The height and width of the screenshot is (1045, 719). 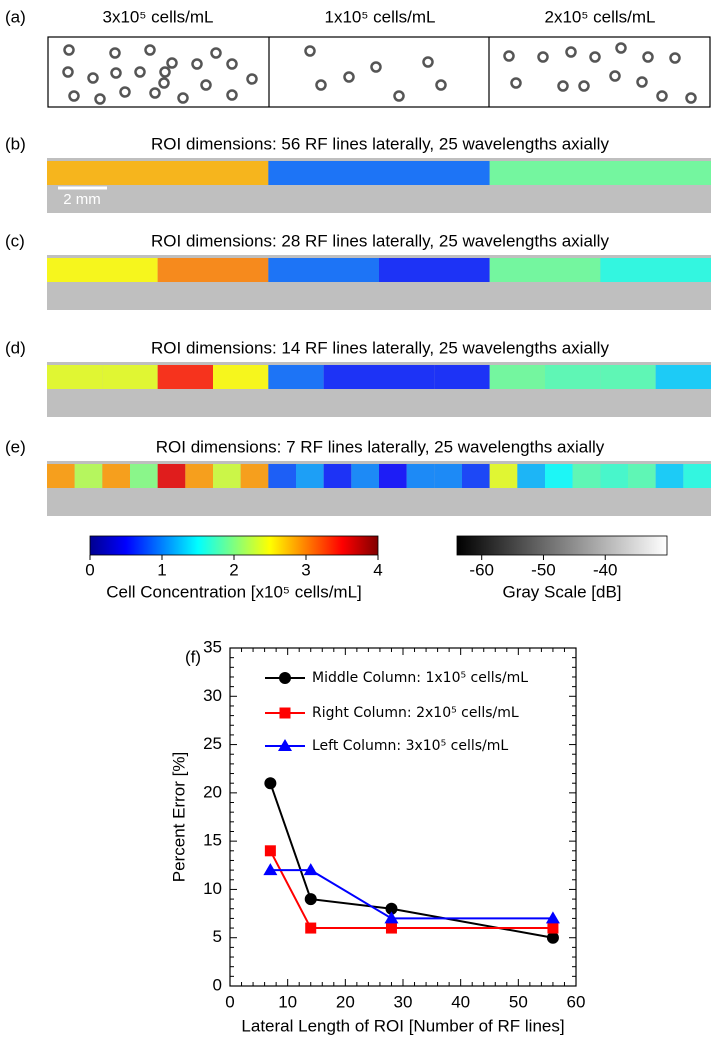 What do you see at coordinates (576, 1001) in the screenshot?
I see `x-tick-label: 60` at bounding box center [576, 1001].